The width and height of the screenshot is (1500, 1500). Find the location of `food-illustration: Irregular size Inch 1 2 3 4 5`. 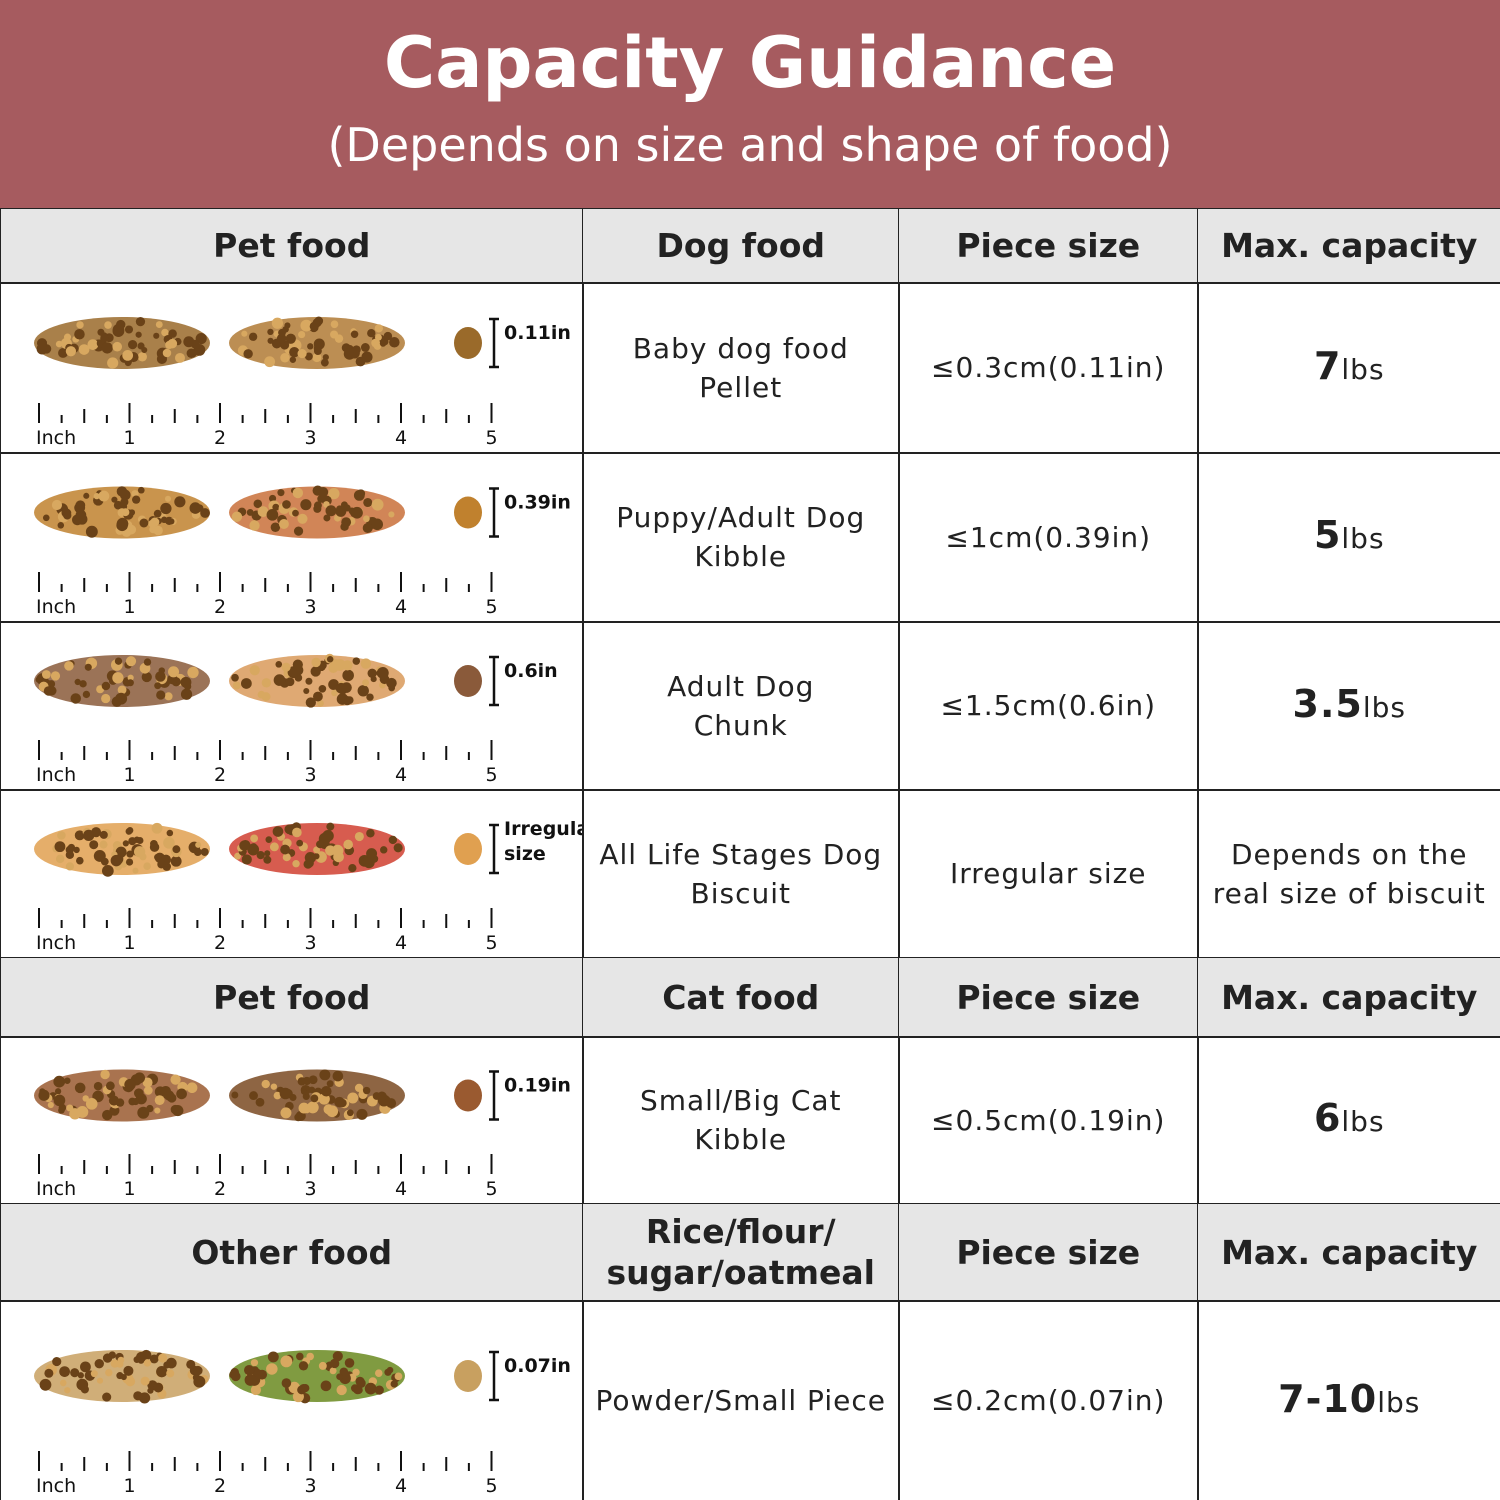

food-illustration: Irregular size Inch 1 2 3 4 5 is located at coordinates (307, 886).